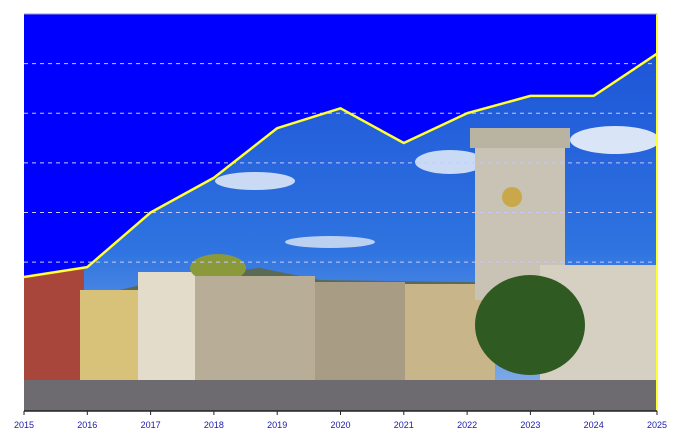  Describe the element at coordinates (594, 425) in the screenshot. I see `x-tick-label: 2024` at that location.